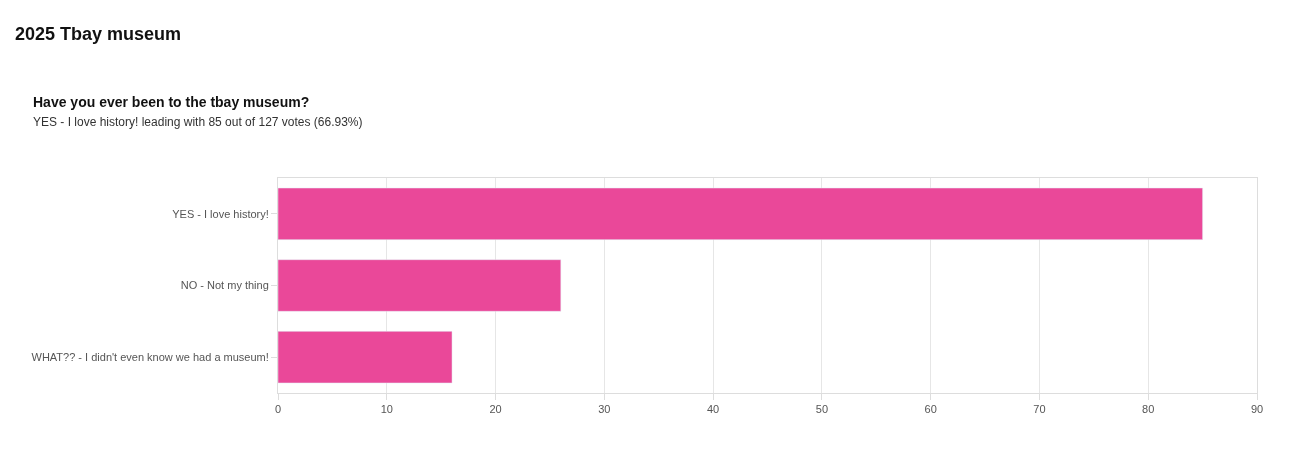  What do you see at coordinates (220, 213) in the screenshot?
I see `y-tick-label: YES - I love history!` at bounding box center [220, 213].